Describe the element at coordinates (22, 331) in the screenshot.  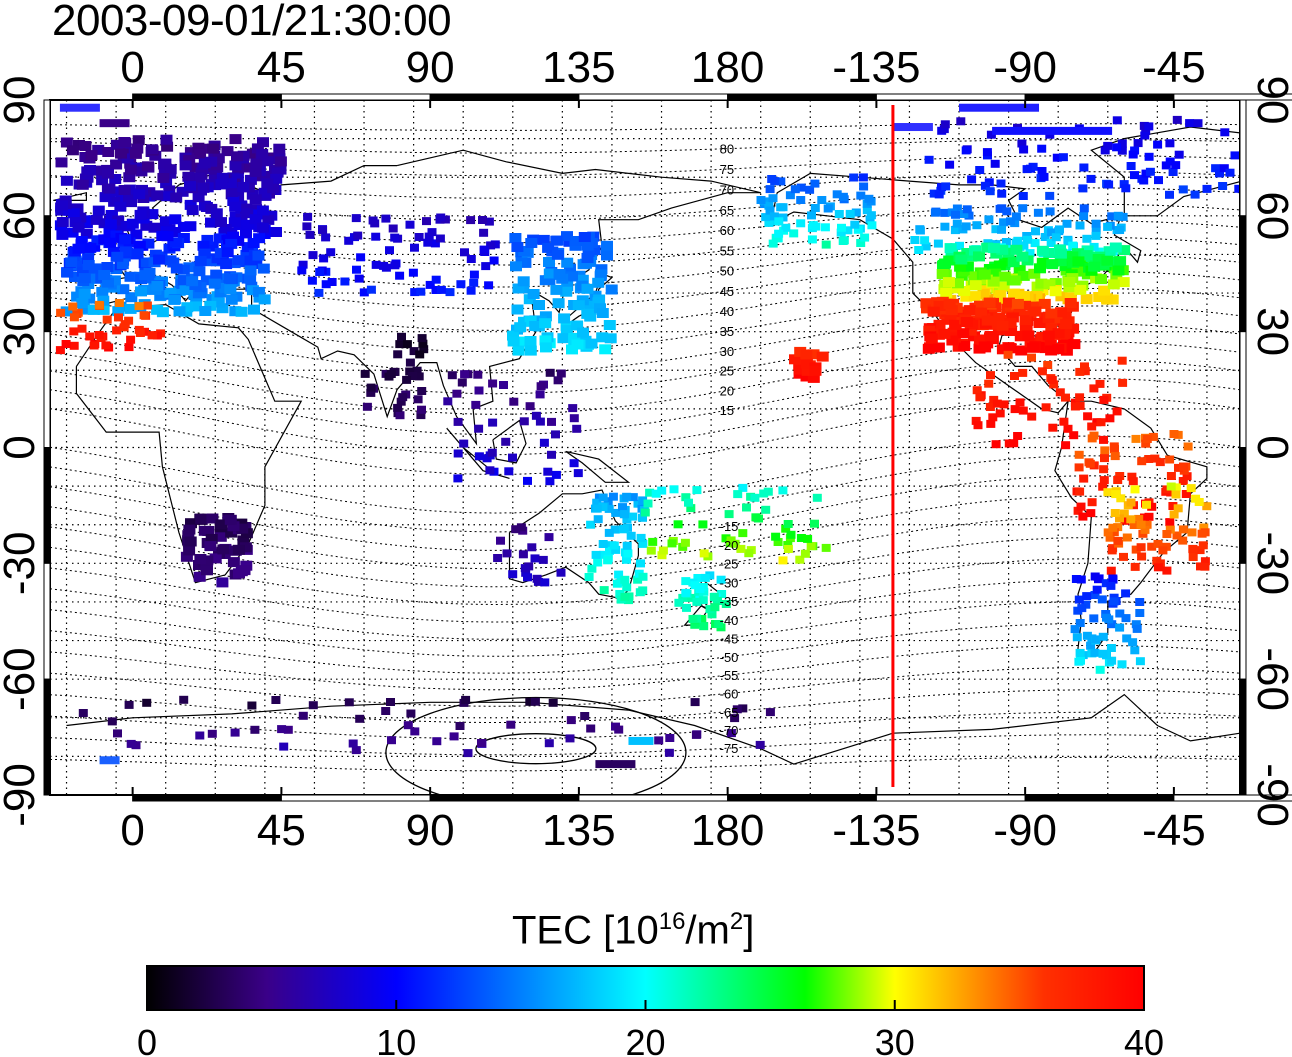
I see `lat-tick-label-left: 30` at that location.